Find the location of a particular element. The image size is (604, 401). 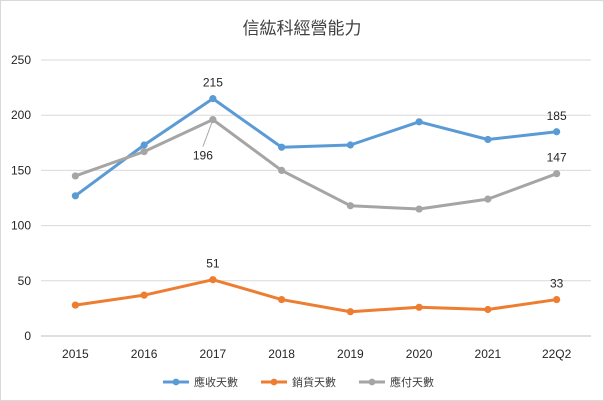

legend: 應收天數 銷貨天數 應付天數 is located at coordinates (298, 382).